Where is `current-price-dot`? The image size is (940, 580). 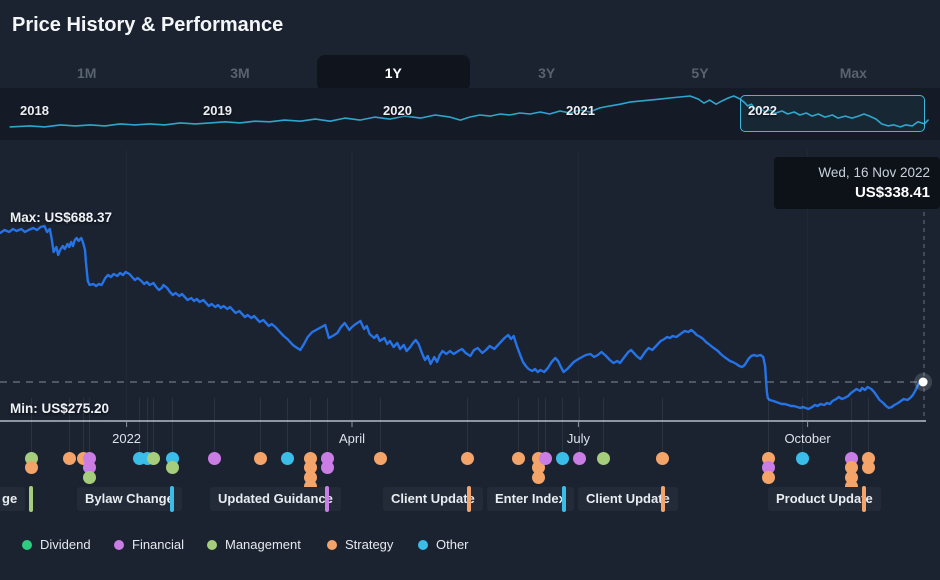
current-price-dot is located at coordinates (923, 382).